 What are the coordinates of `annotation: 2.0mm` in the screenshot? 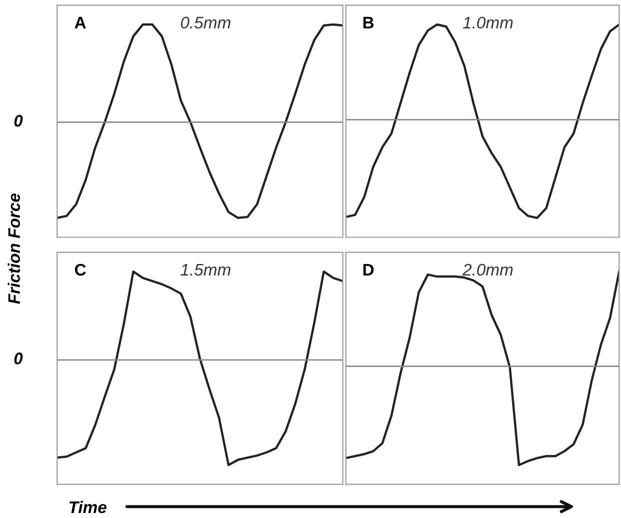 It's located at (487, 270).